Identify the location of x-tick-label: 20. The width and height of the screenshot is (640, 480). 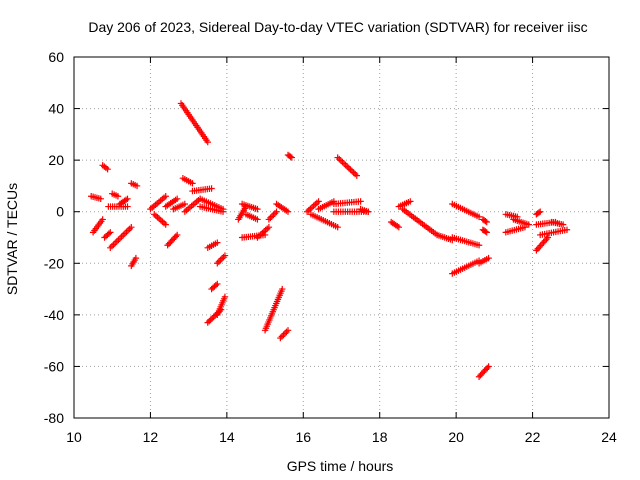
(456, 437).